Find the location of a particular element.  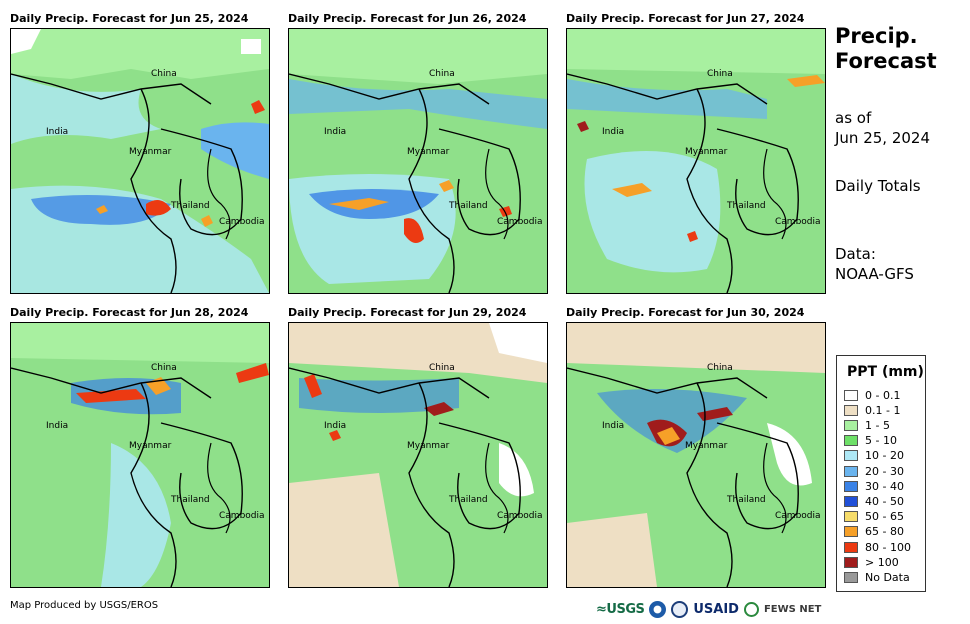

legend-label: 65 - 80 is located at coordinates (884, 532).